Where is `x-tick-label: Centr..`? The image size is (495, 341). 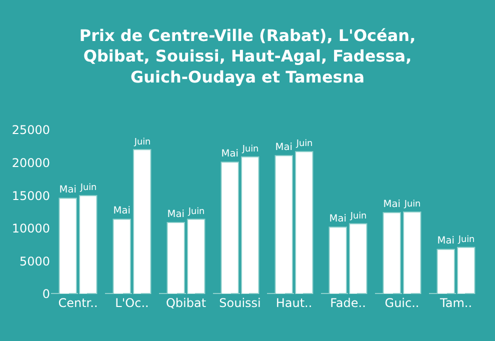
x-tick-label: Centr.. is located at coordinates (78, 303).